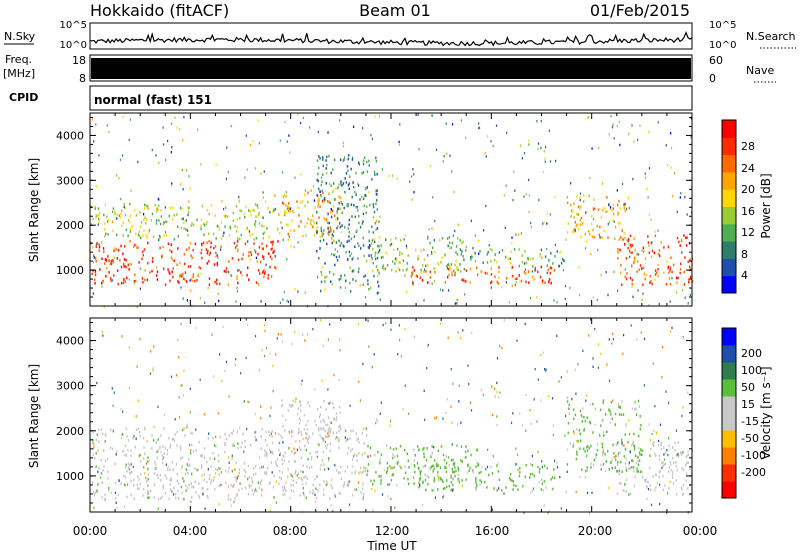 The width and height of the screenshot is (800, 554). I want to click on power-cbar-tick-16: 16, so click(748, 211).